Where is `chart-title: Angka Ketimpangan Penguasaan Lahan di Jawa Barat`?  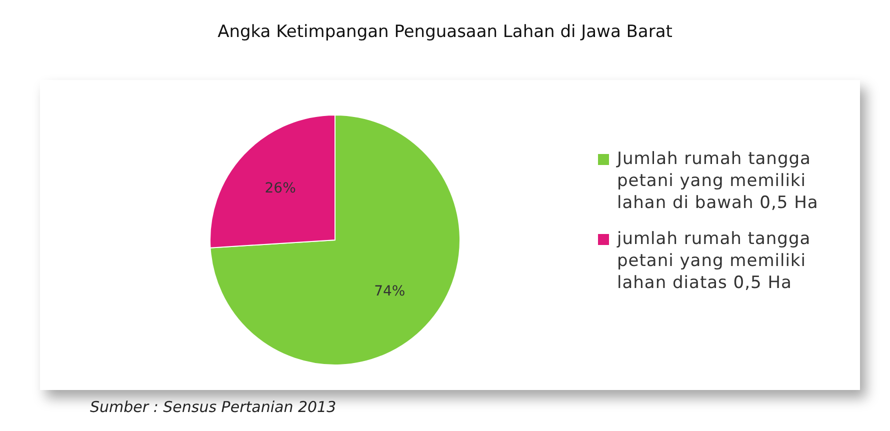 chart-title: Angka Ketimpangan Penguasaan Lahan di Jawa Barat is located at coordinates (445, 32).